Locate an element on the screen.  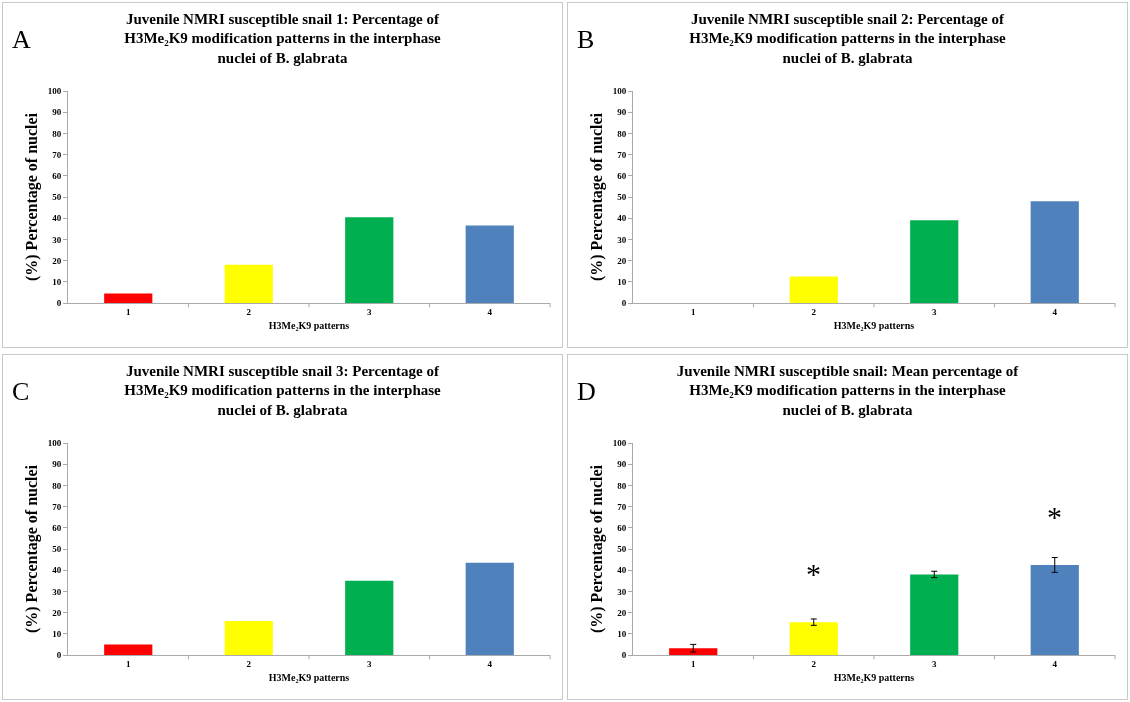
text: B is located at coordinates (586, 39).